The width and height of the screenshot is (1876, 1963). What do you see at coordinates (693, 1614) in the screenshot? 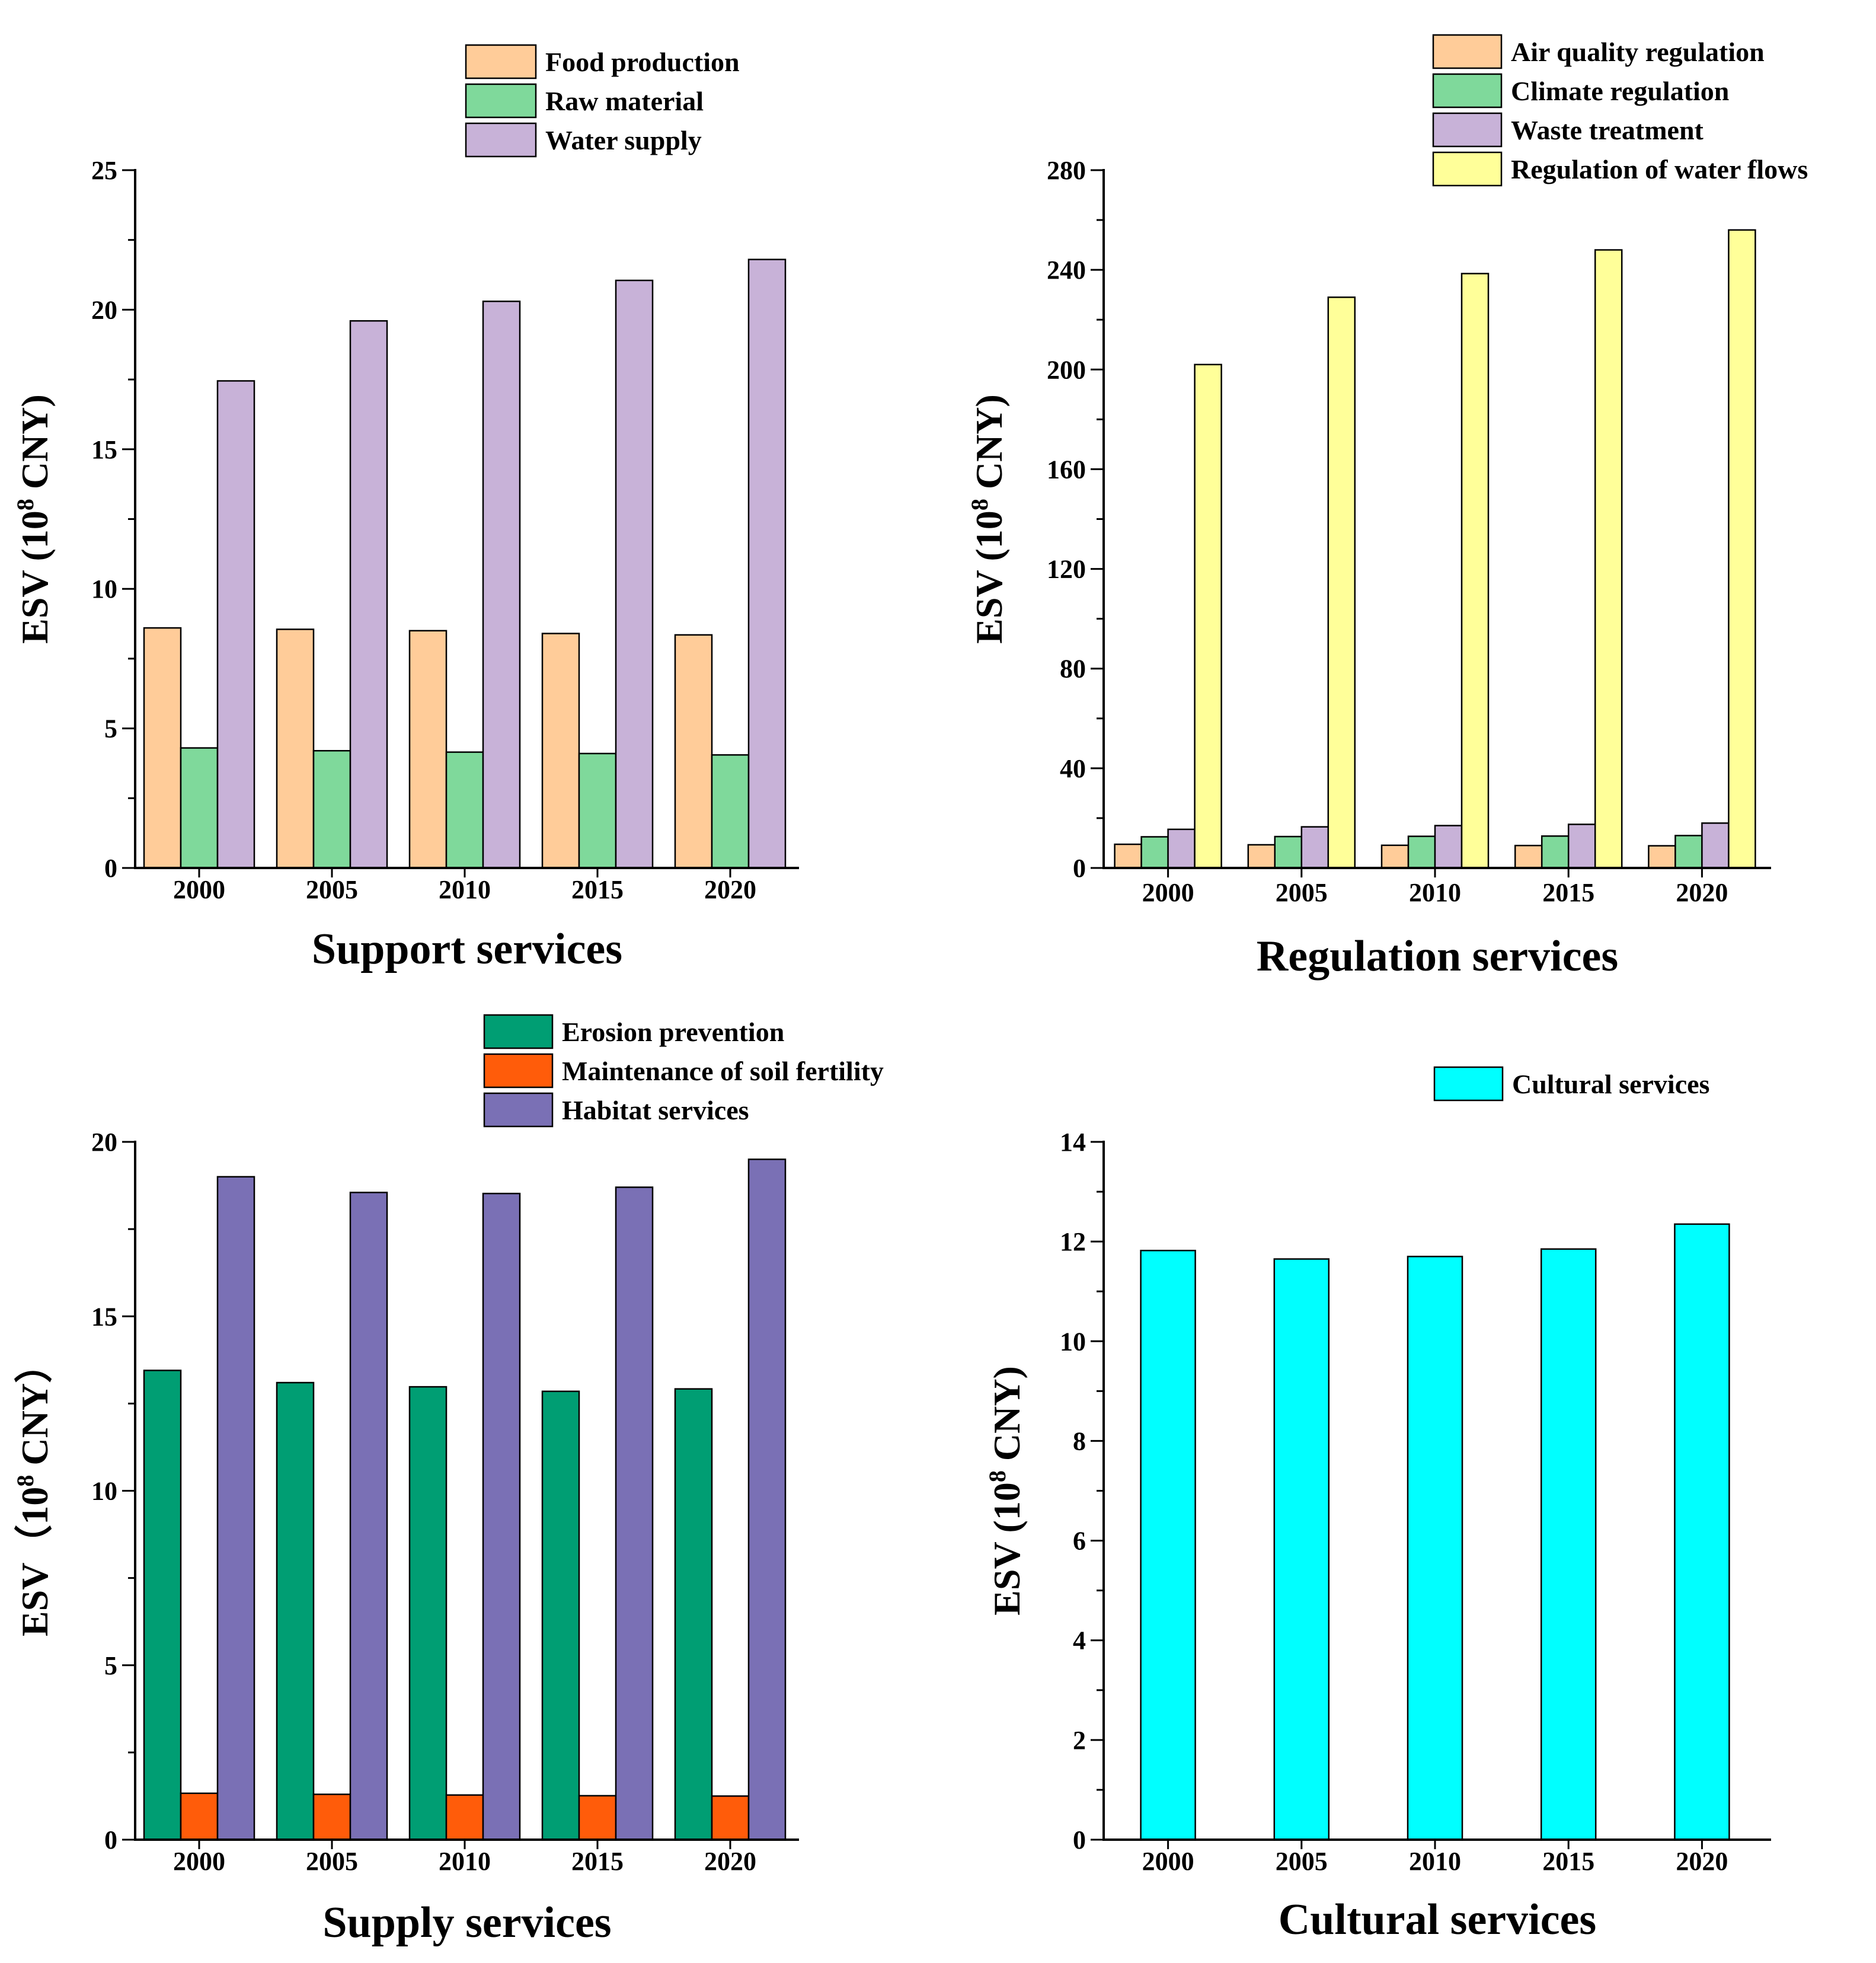
I see `bar-erosion-prevention-2020` at bounding box center [693, 1614].